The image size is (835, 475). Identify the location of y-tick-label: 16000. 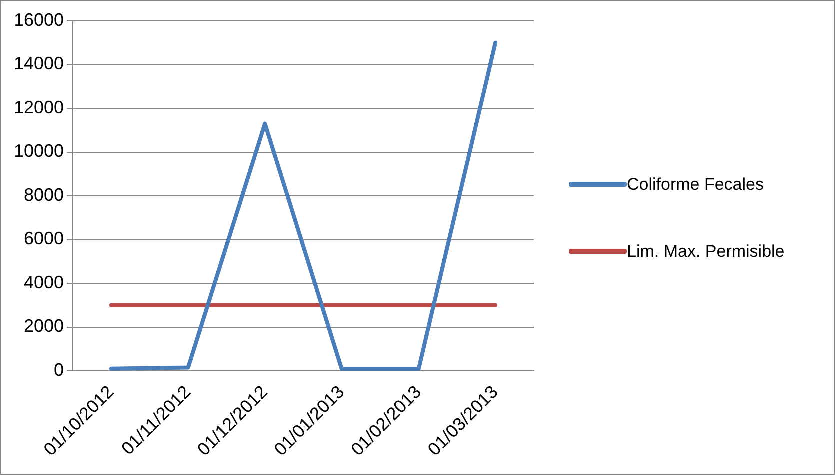
(39, 20).